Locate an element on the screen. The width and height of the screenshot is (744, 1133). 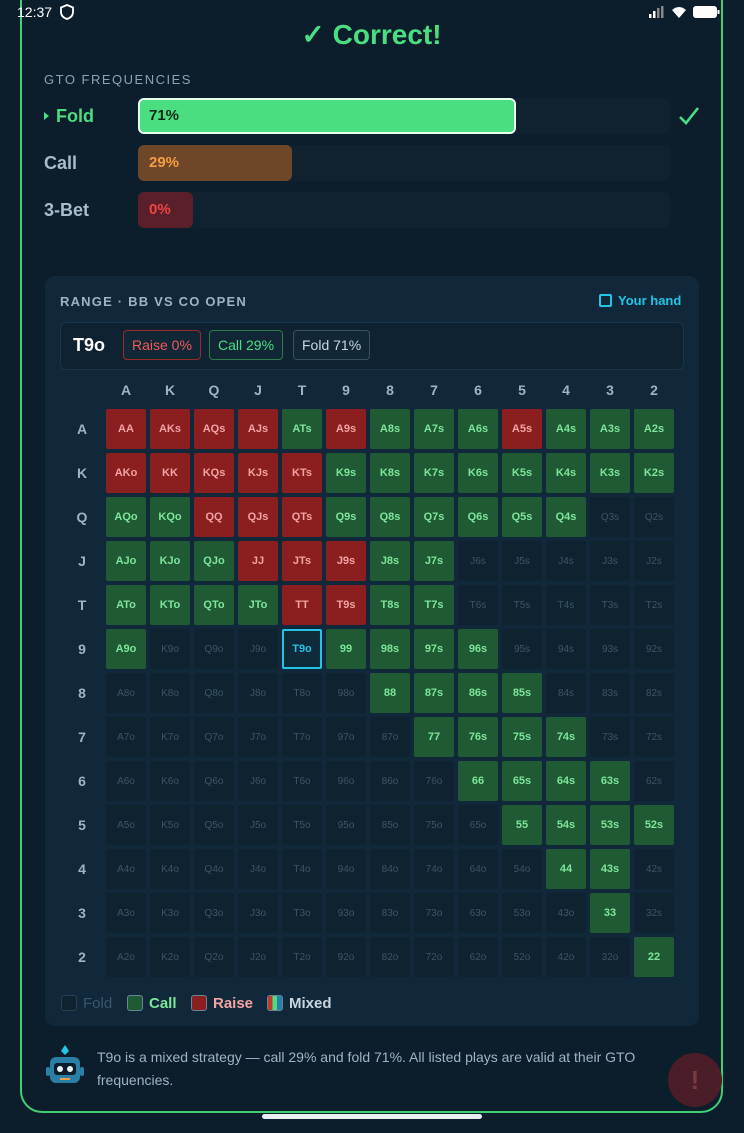
hand-cell: J6o is located at coordinates (258, 781).